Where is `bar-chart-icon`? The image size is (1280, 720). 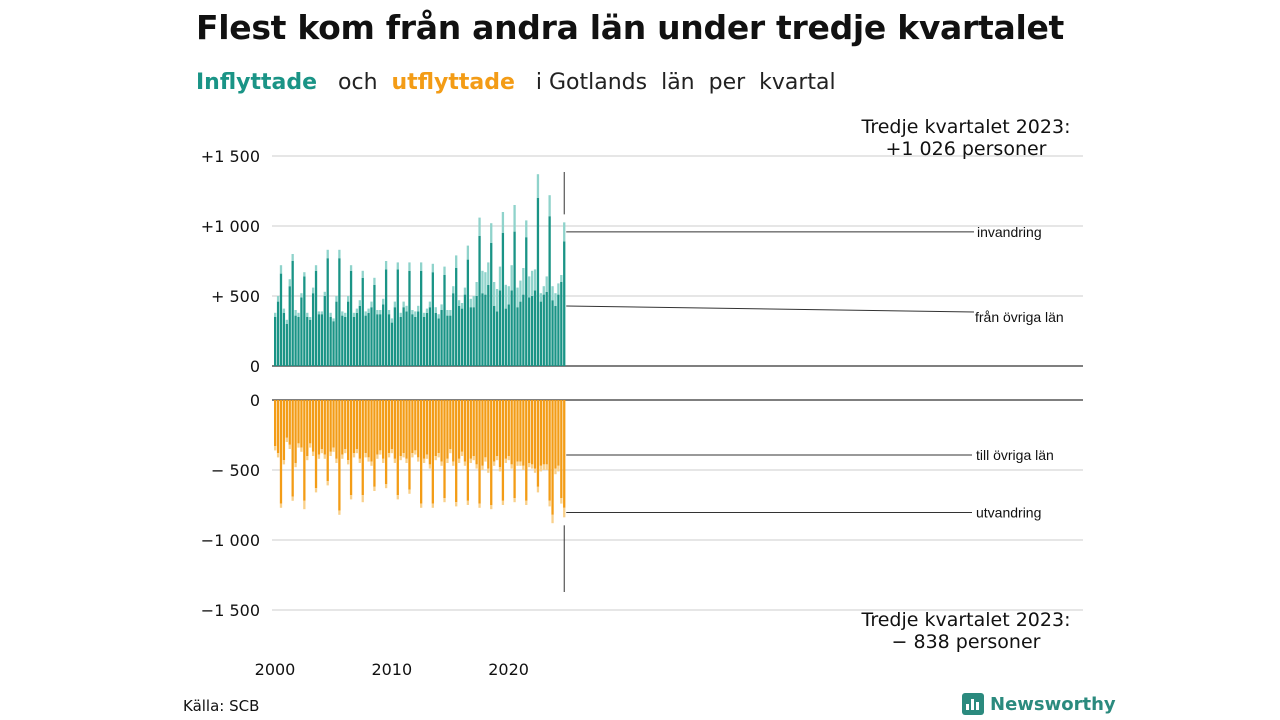 bar-chart-icon is located at coordinates (973, 704).